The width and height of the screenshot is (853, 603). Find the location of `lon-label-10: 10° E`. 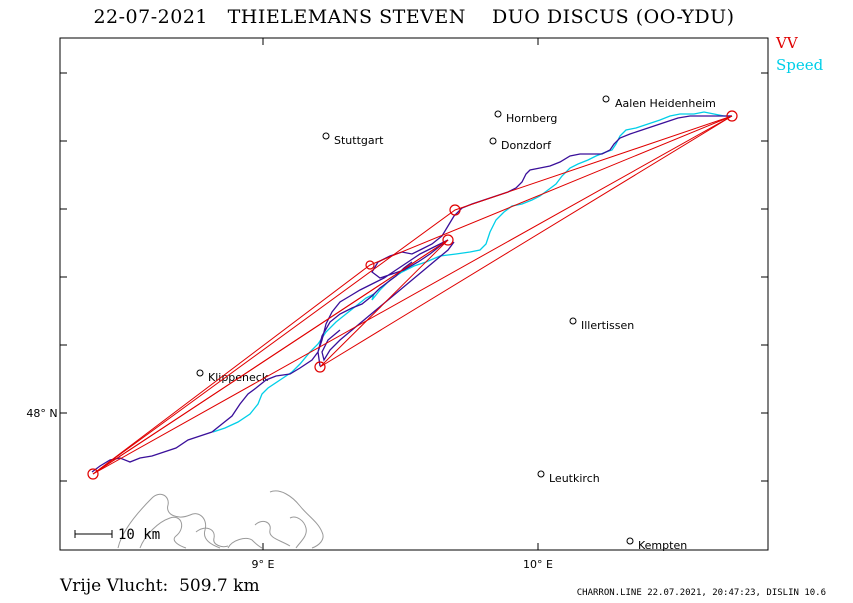

lon-label-10: 10° E is located at coordinates (538, 564).